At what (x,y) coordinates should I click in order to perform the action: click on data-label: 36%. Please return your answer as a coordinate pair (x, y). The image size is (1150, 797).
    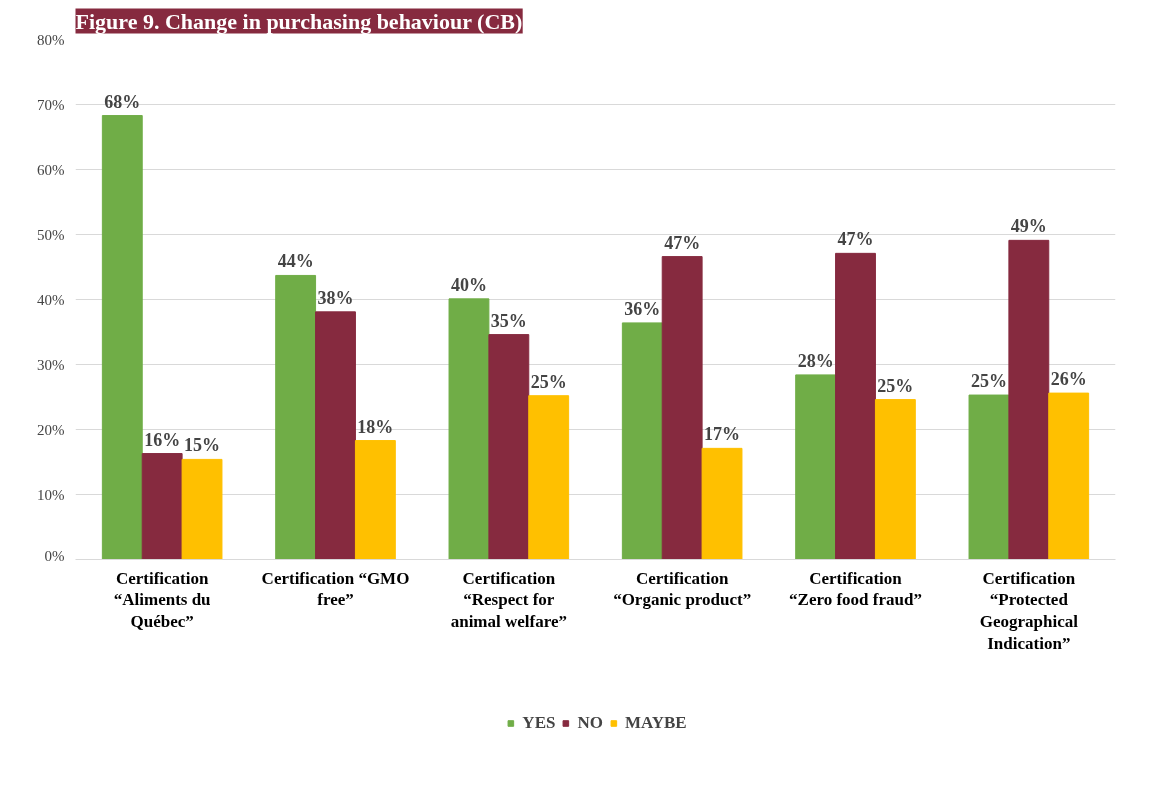
    Looking at the image, I should click on (642, 308).